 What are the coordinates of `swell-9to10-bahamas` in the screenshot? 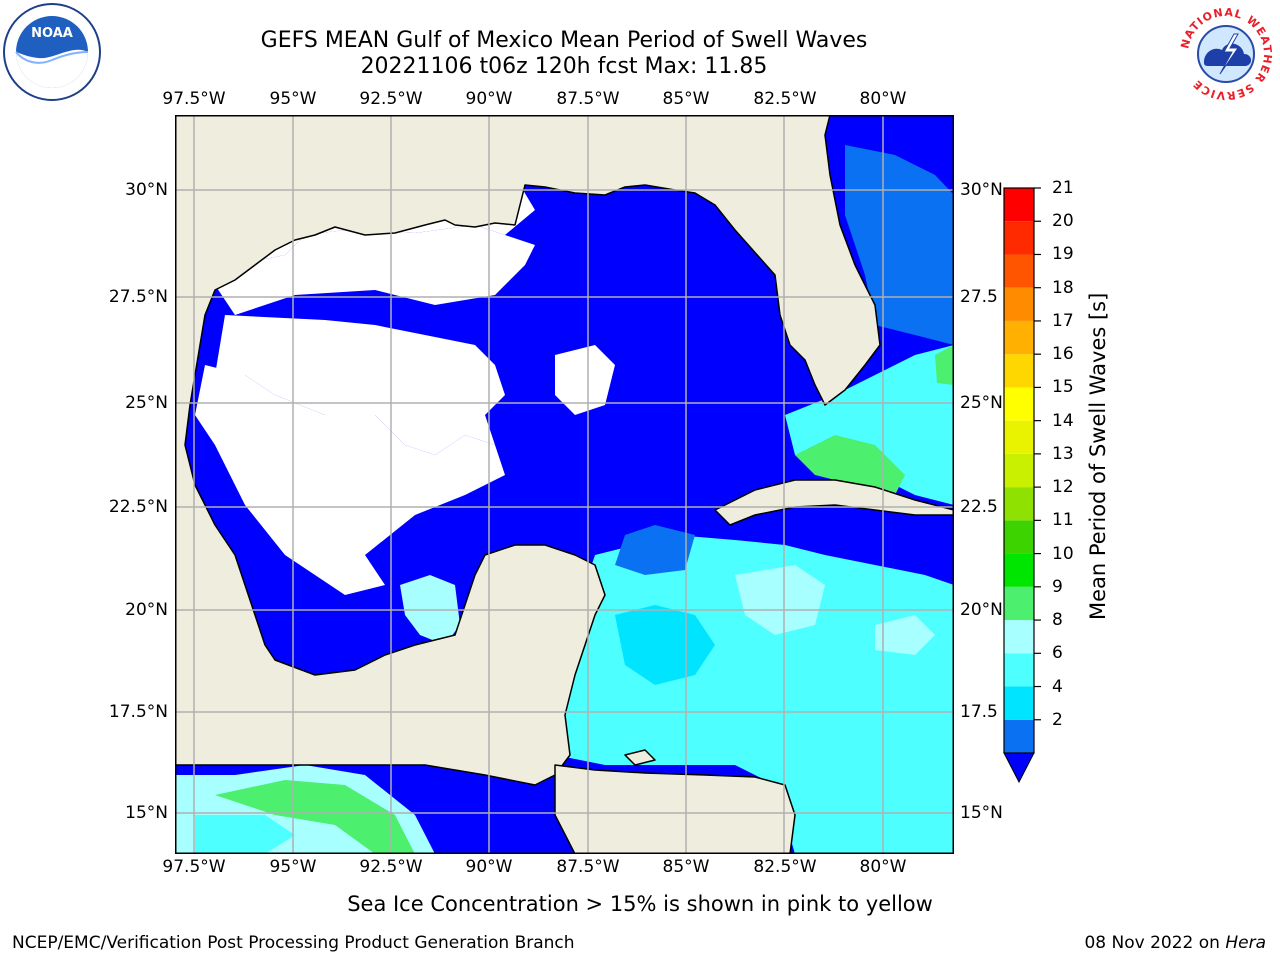 It's located at (944, 365).